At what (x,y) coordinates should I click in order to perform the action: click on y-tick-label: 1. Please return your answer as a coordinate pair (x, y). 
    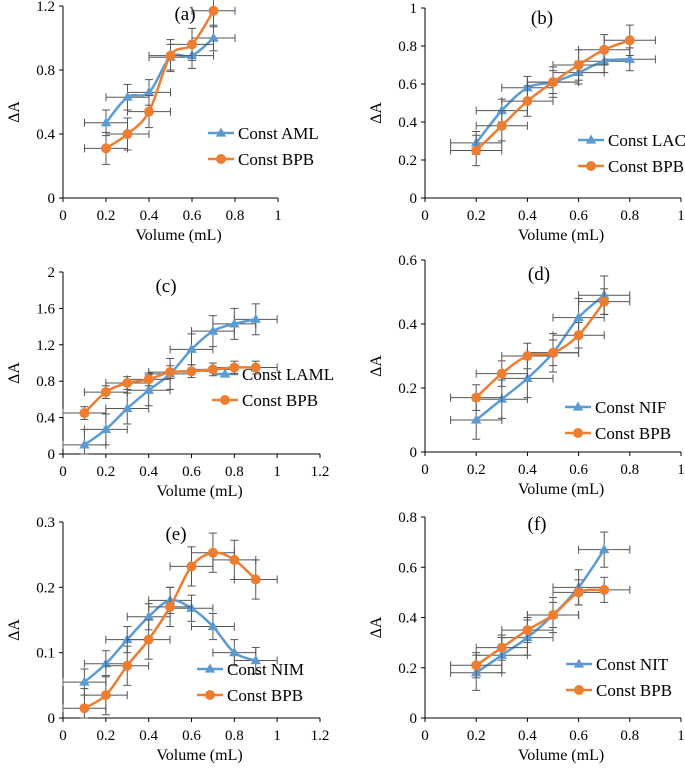
    Looking at the image, I should click on (414, 9).